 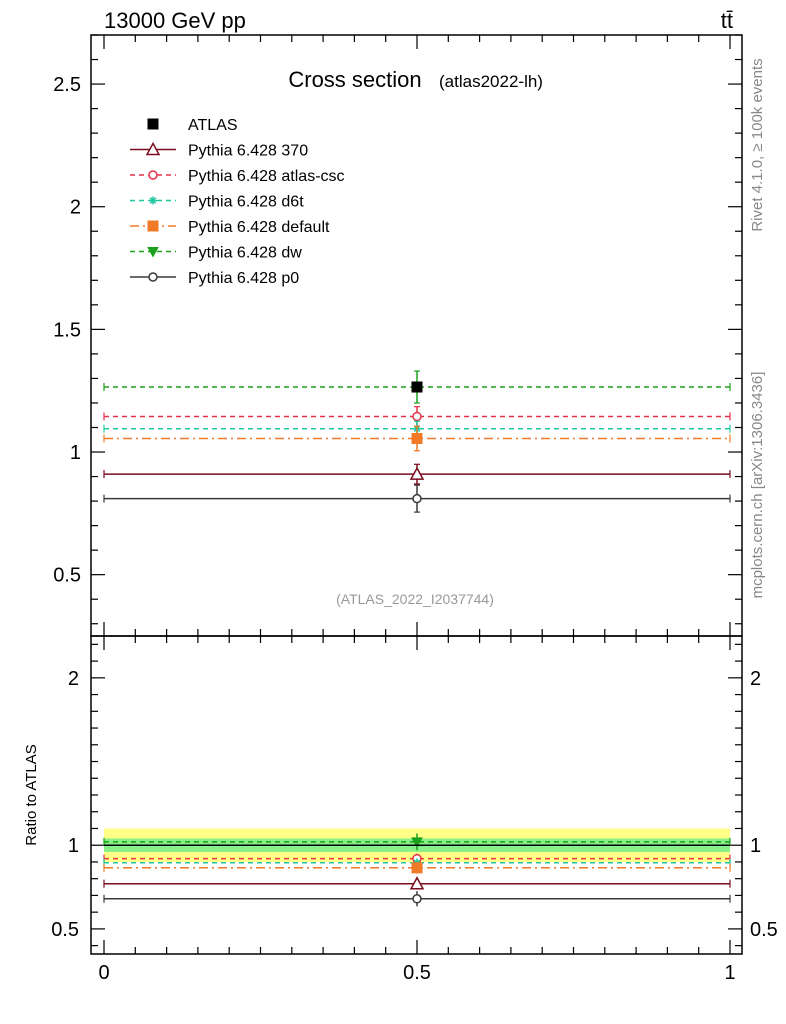 What do you see at coordinates (75, 453) in the screenshot?
I see `main-y-tick-label: 1` at bounding box center [75, 453].